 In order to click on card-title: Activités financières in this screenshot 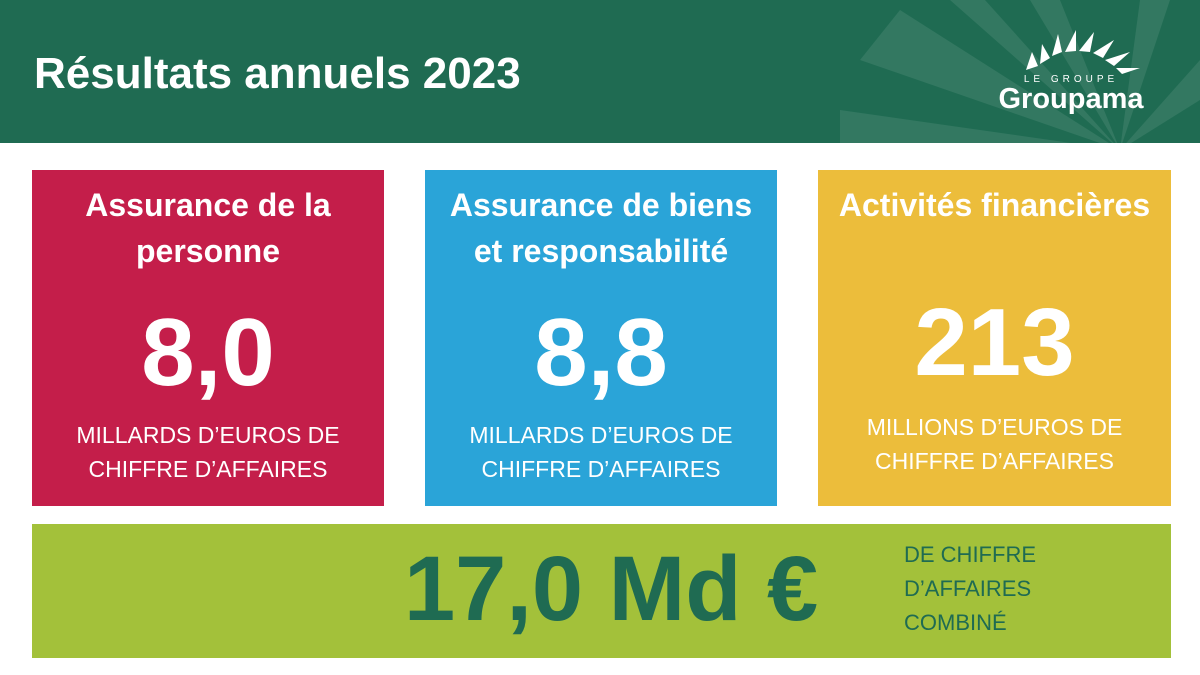, I will do `click(994, 205)`.